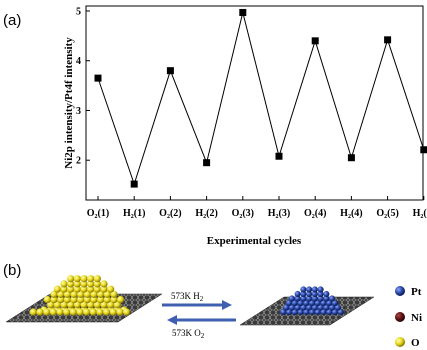 The width and height of the screenshot is (427, 350). Describe the element at coordinates (12, 20) in the screenshot. I see `panel-a-label: (a)` at that location.